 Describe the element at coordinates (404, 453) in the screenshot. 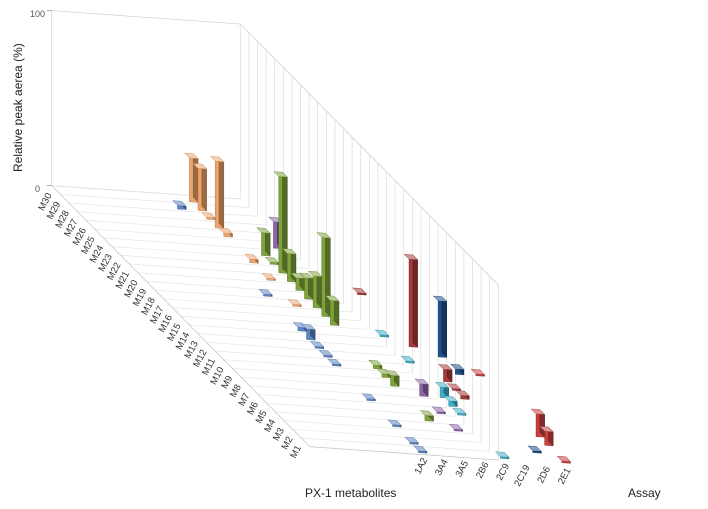

I see `floor-front-edge` at that location.